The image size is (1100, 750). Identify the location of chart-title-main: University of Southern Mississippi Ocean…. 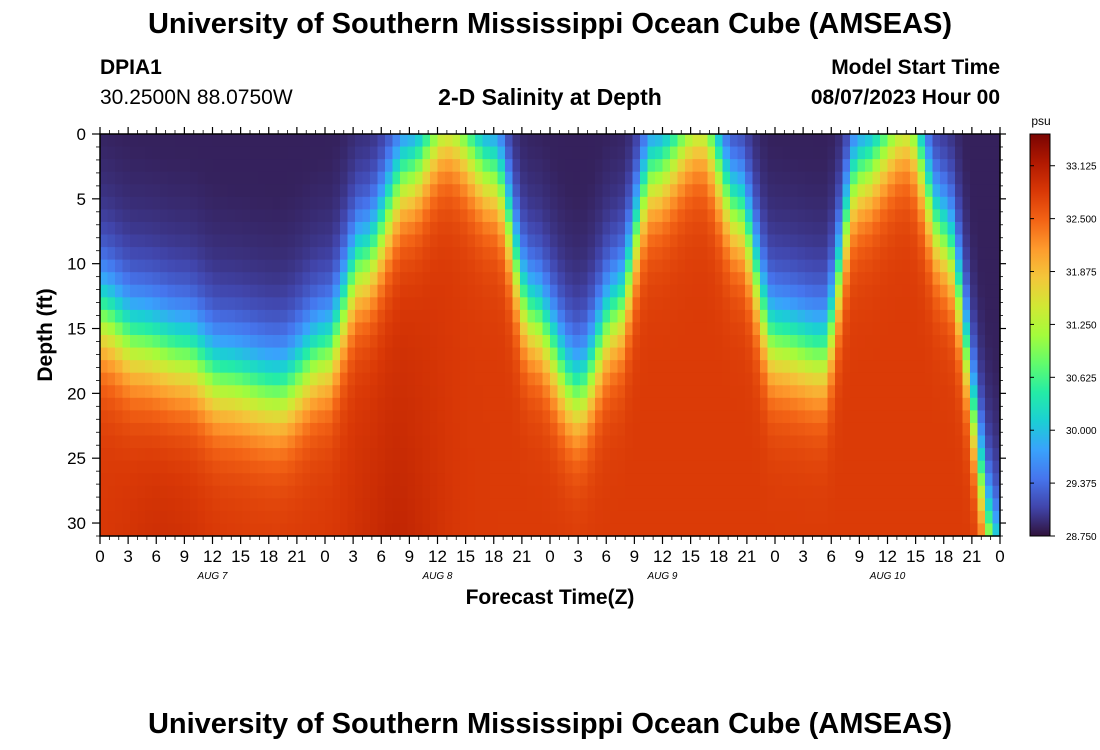
(550, 24).